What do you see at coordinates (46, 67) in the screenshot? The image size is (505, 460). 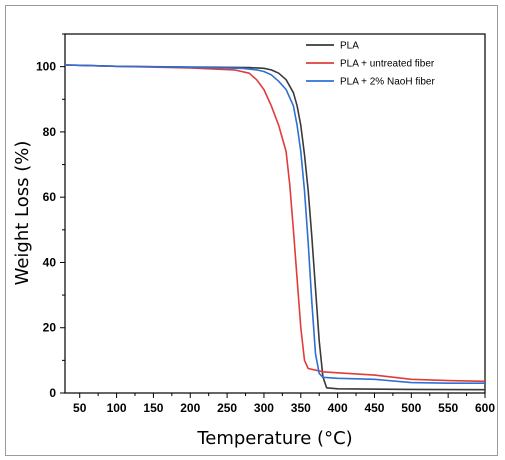 I see `y-tick-label: 100` at bounding box center [46, 67].